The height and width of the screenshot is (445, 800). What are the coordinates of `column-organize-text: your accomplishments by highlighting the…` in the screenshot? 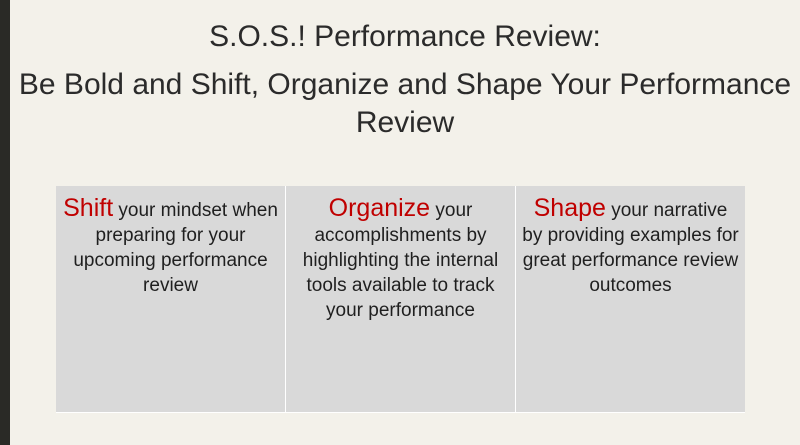 It's located at (400, 260).